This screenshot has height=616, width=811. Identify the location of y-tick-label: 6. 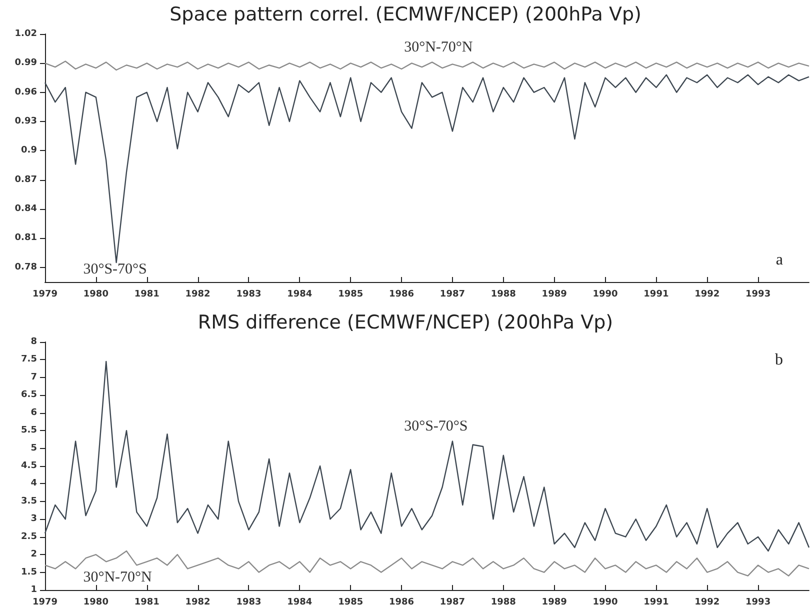
(33, 413).